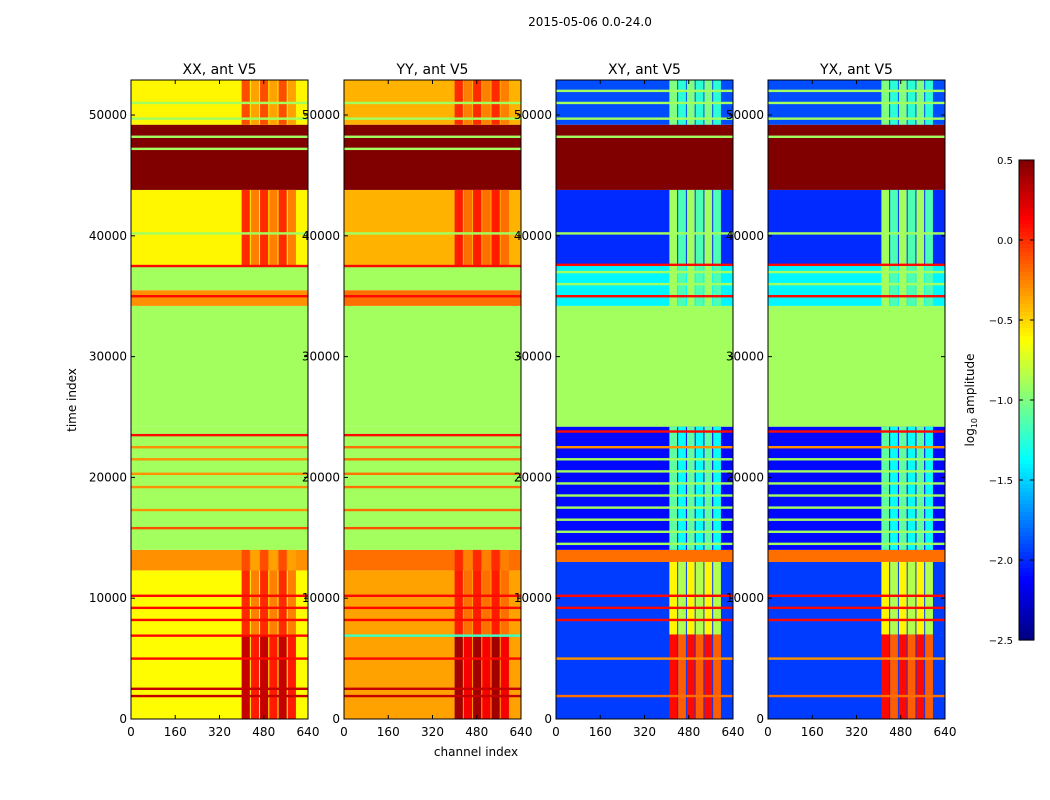 The image size is (1050, 800). Describe the element at coordinates (219, 732) in the screenshot. I see `x-tick-label: 320` at that location.